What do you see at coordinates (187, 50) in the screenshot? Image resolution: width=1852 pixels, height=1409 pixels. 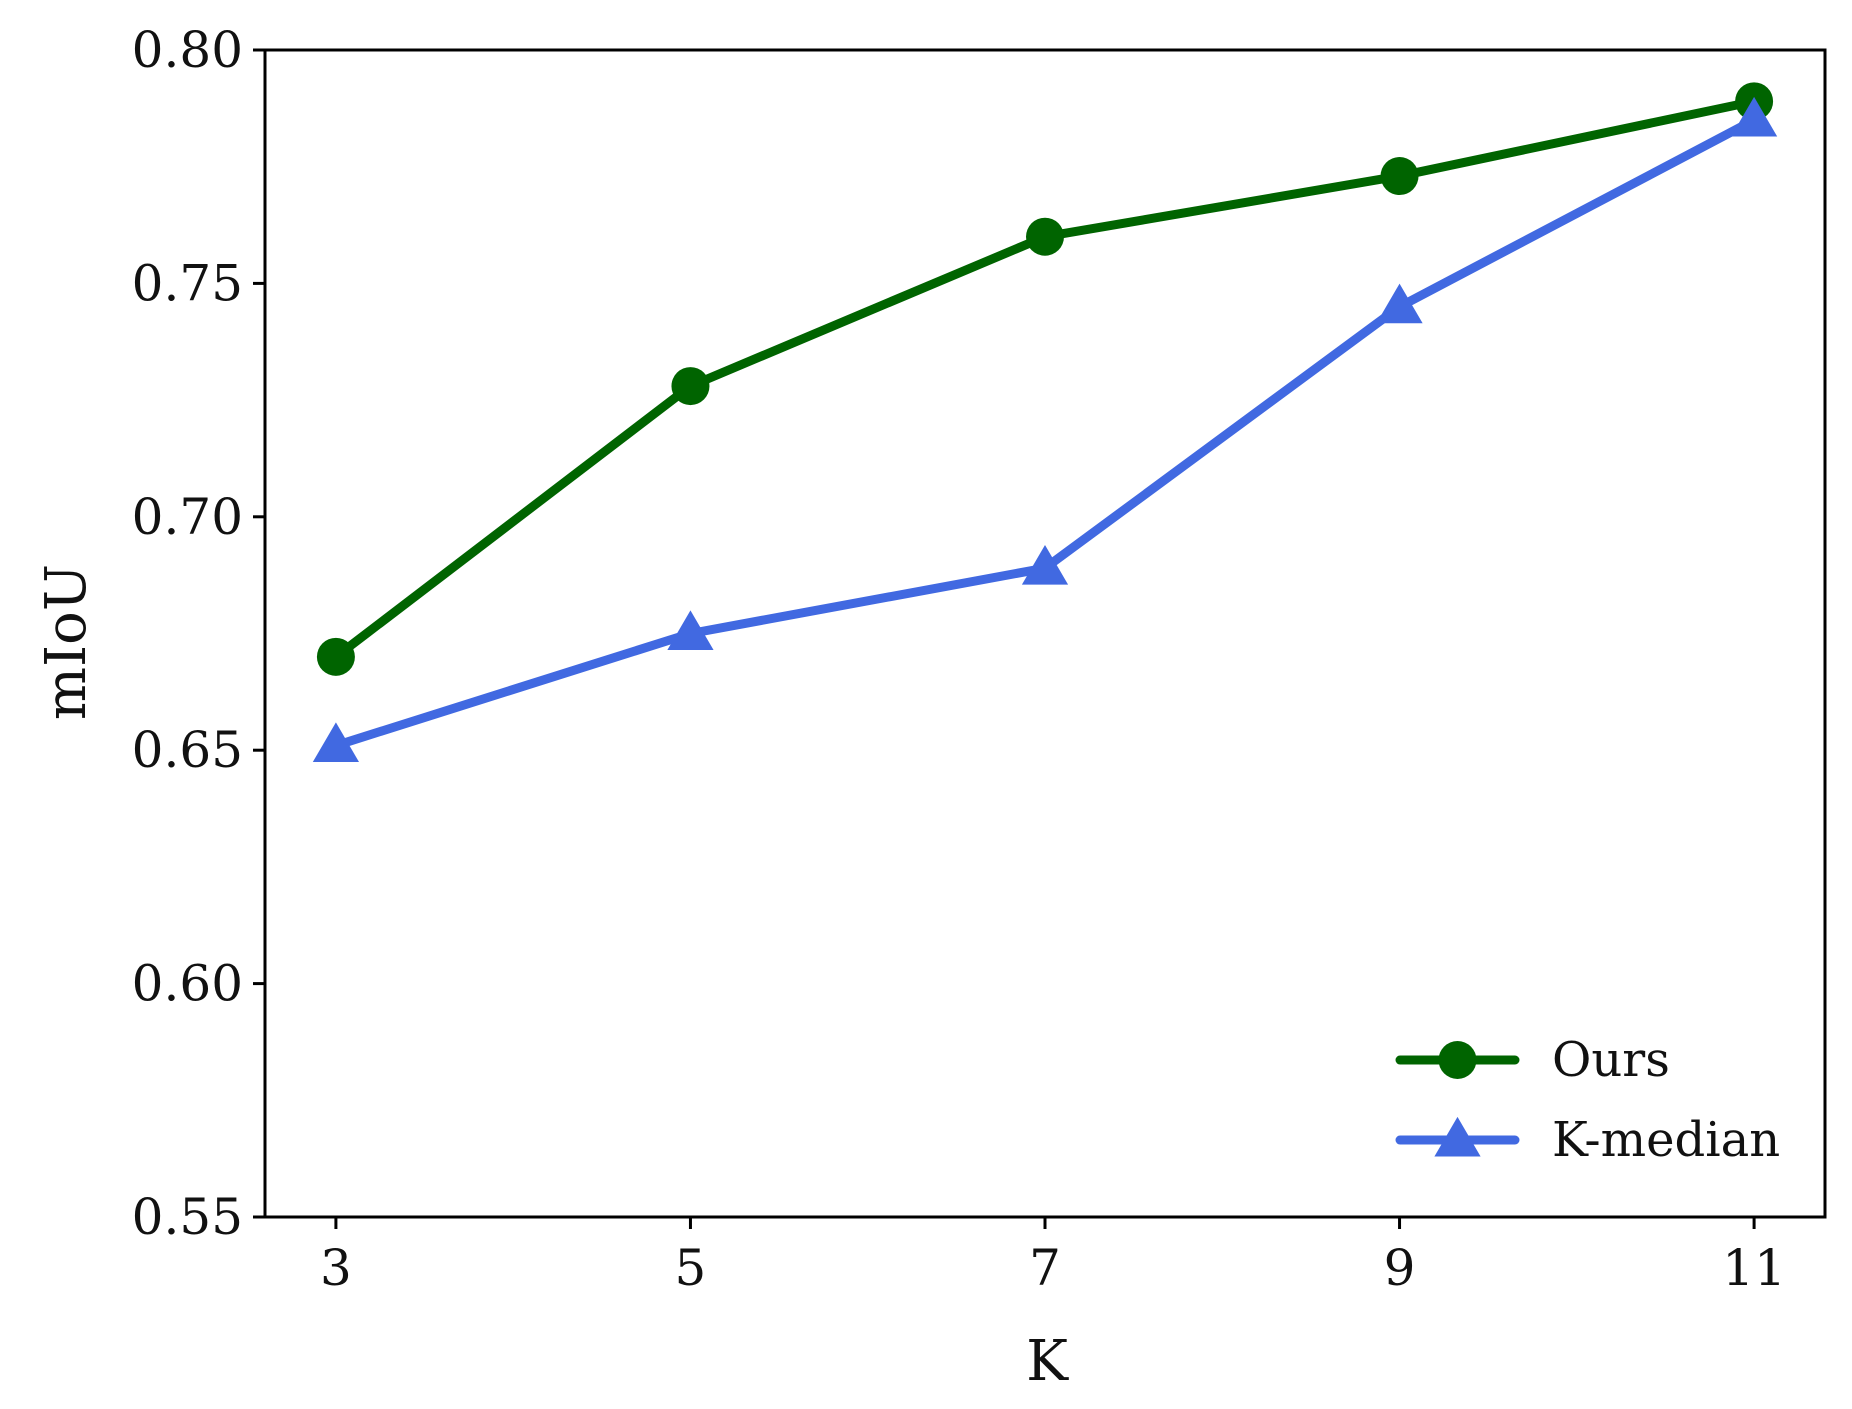 I see `y-tick-label: 0.80` at bounding box center [187, 50].